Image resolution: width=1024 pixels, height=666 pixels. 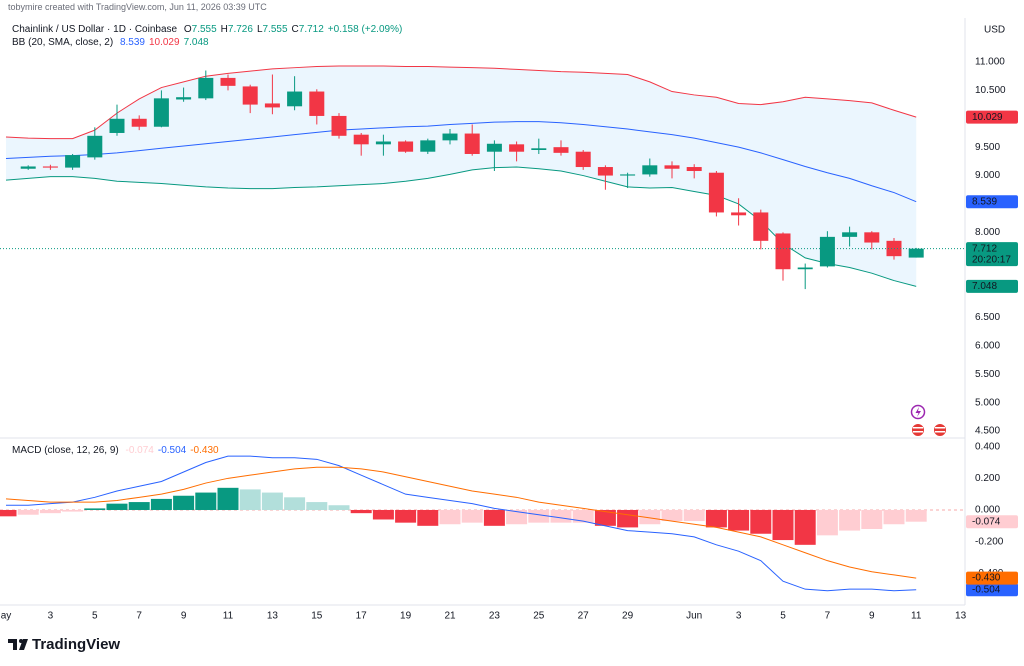 I want to click on symbol-title: Chainlink / US Dollar · 1D · Coinbase, so click(x=95, y=29).